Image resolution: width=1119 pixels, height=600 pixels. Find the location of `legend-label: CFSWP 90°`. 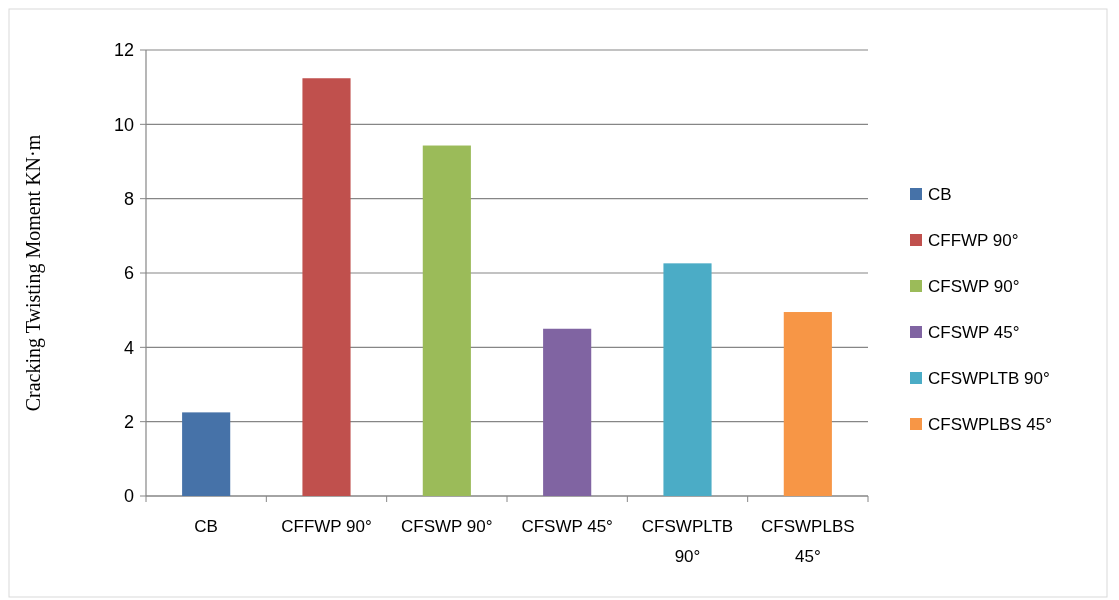

legend-label: CFSWP 90° is located at coordinates (974, 286).